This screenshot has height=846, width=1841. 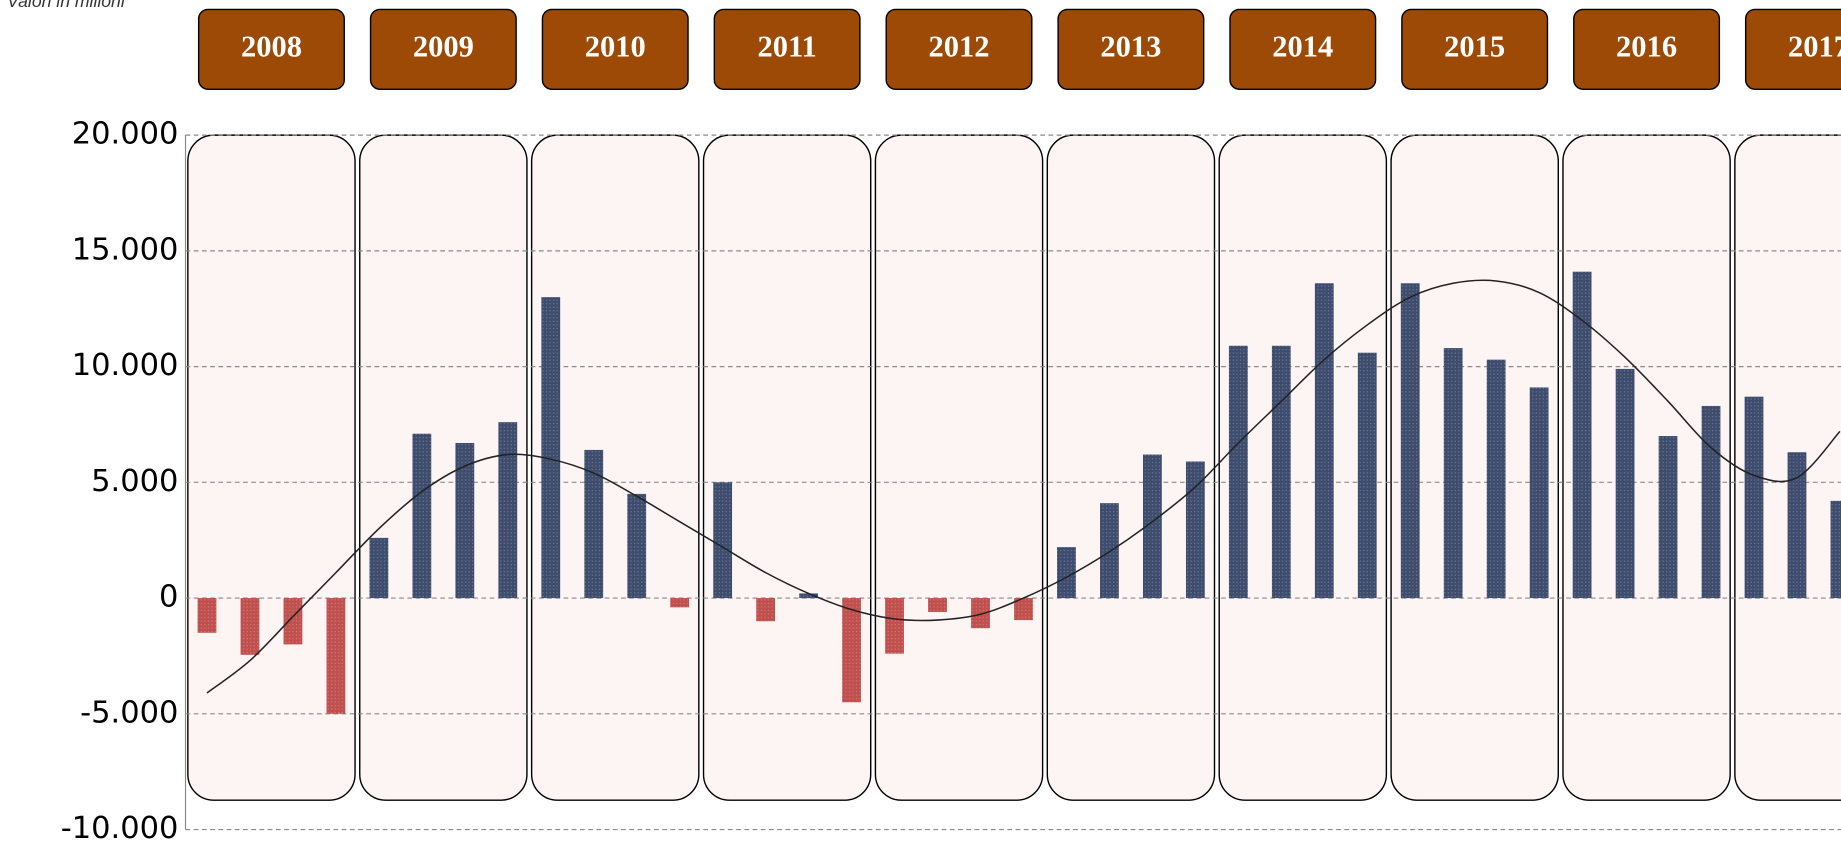 What do you see at coordinates (1646, 46) in the screenshot?
I see `year-label: 2016` at bounding box center [1646, 46].